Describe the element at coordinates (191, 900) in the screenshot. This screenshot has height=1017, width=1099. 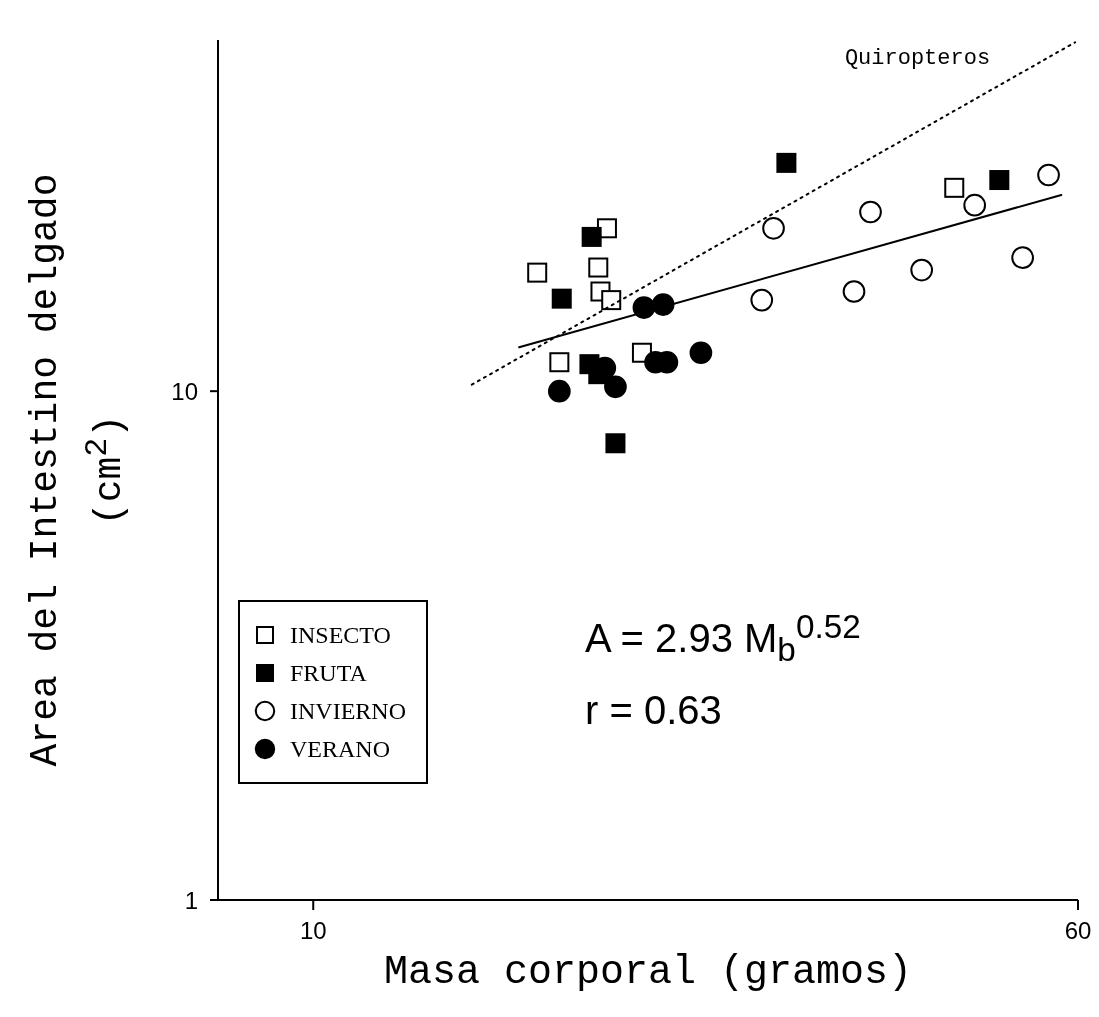
I see `y-tick-label: 1` at that location.